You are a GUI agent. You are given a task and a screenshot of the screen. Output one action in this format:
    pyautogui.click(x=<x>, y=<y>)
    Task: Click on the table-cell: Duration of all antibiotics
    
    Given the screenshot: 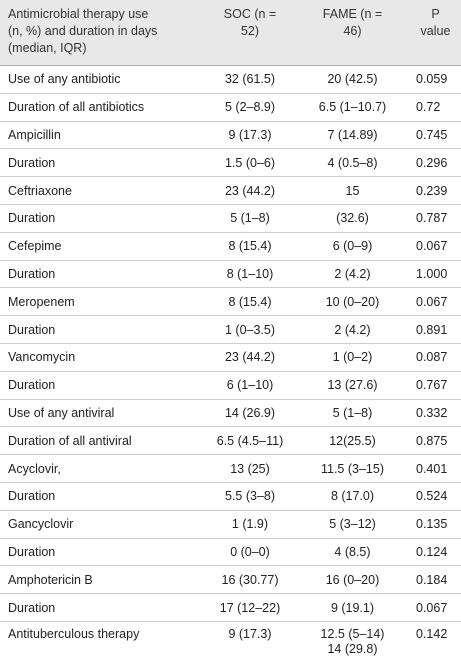 What is the action you would take?
    pyautogui.click(x=76, y=107)
    